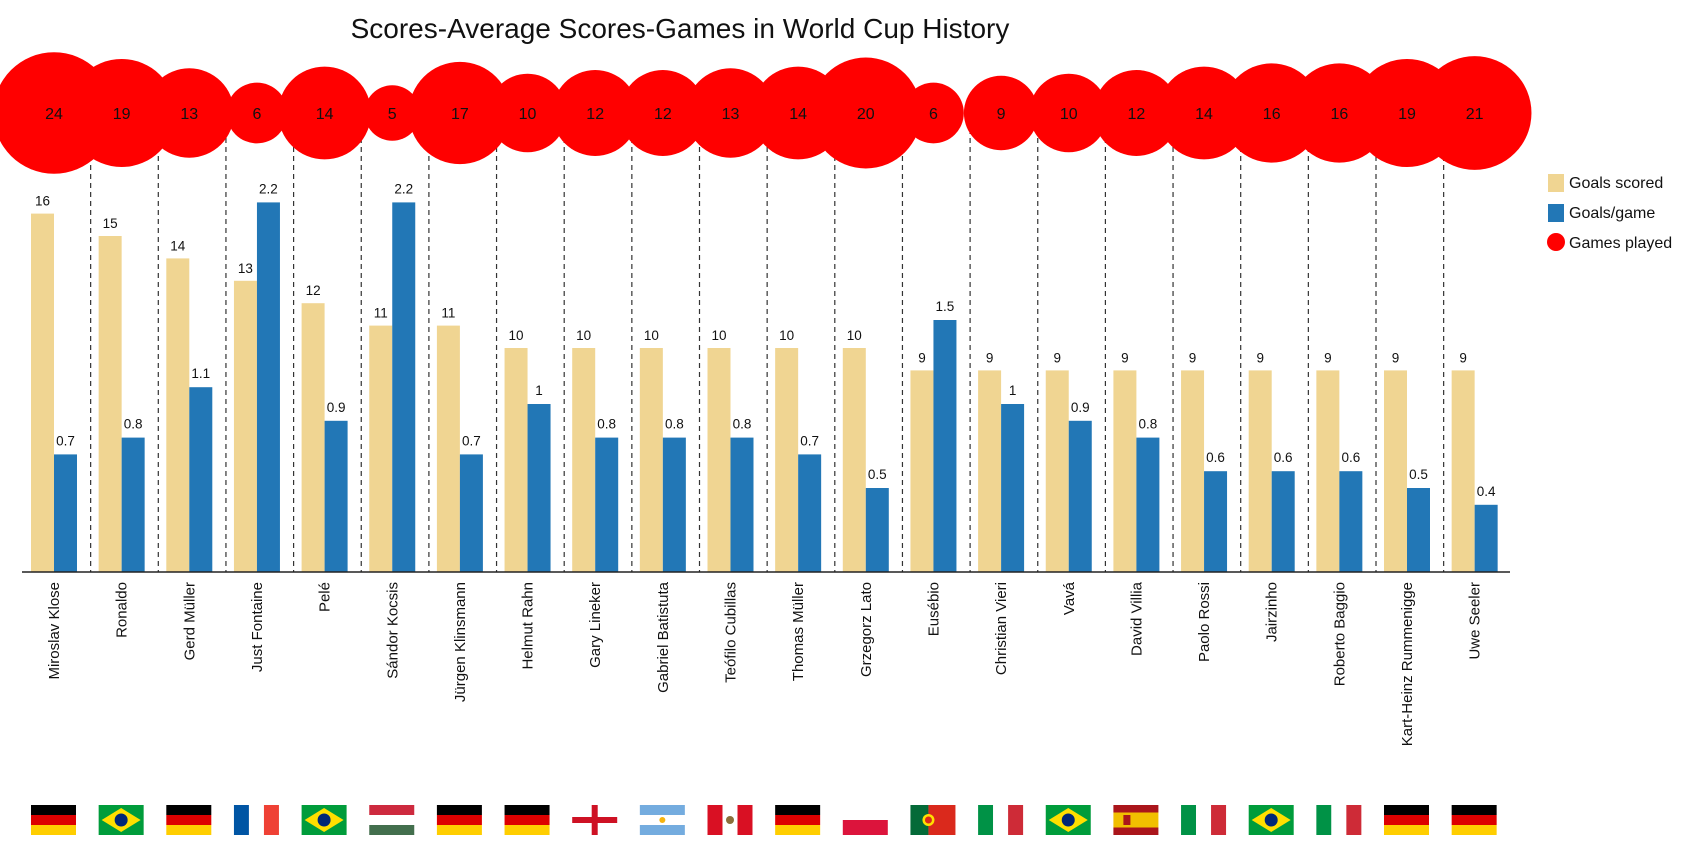 The height and width of the screenshot is (849, 1701). Describe the element at coordinates (990, 357) in the screenshot. I see `data-label-goals-christian-vieri: 9` at that location.